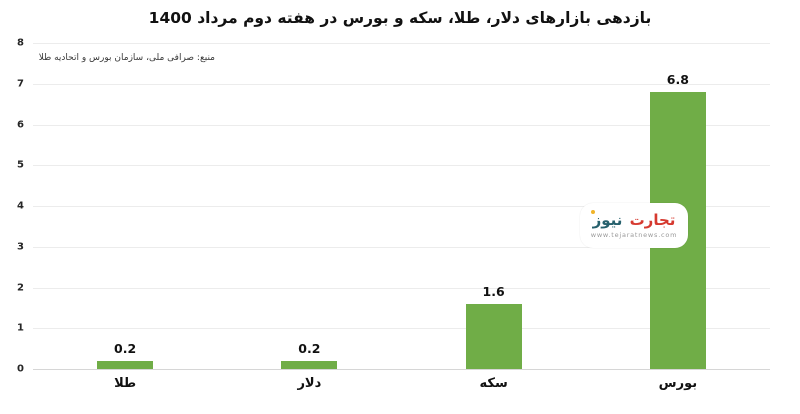 Image resolution: width=800 pixels, height=414 pixels. Describe the element at coordinates (20, 84) in the screenshot. I see `y-axis-tick-label: 7` at that location.